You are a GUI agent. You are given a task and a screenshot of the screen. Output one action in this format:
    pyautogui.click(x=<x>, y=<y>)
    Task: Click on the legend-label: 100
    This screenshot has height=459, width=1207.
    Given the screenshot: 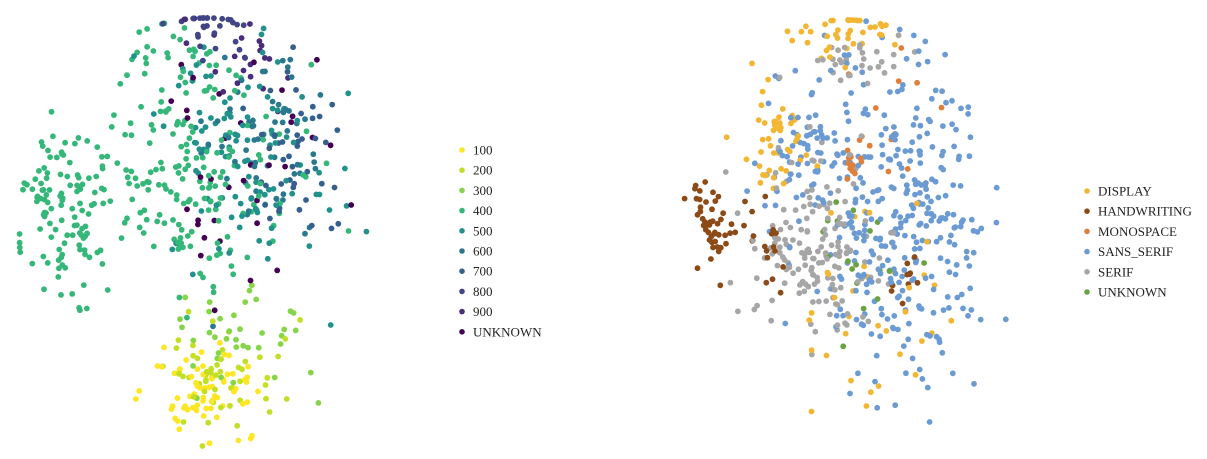 What is the action you would take?
    pyautogui.click(x=483, y=150)
    